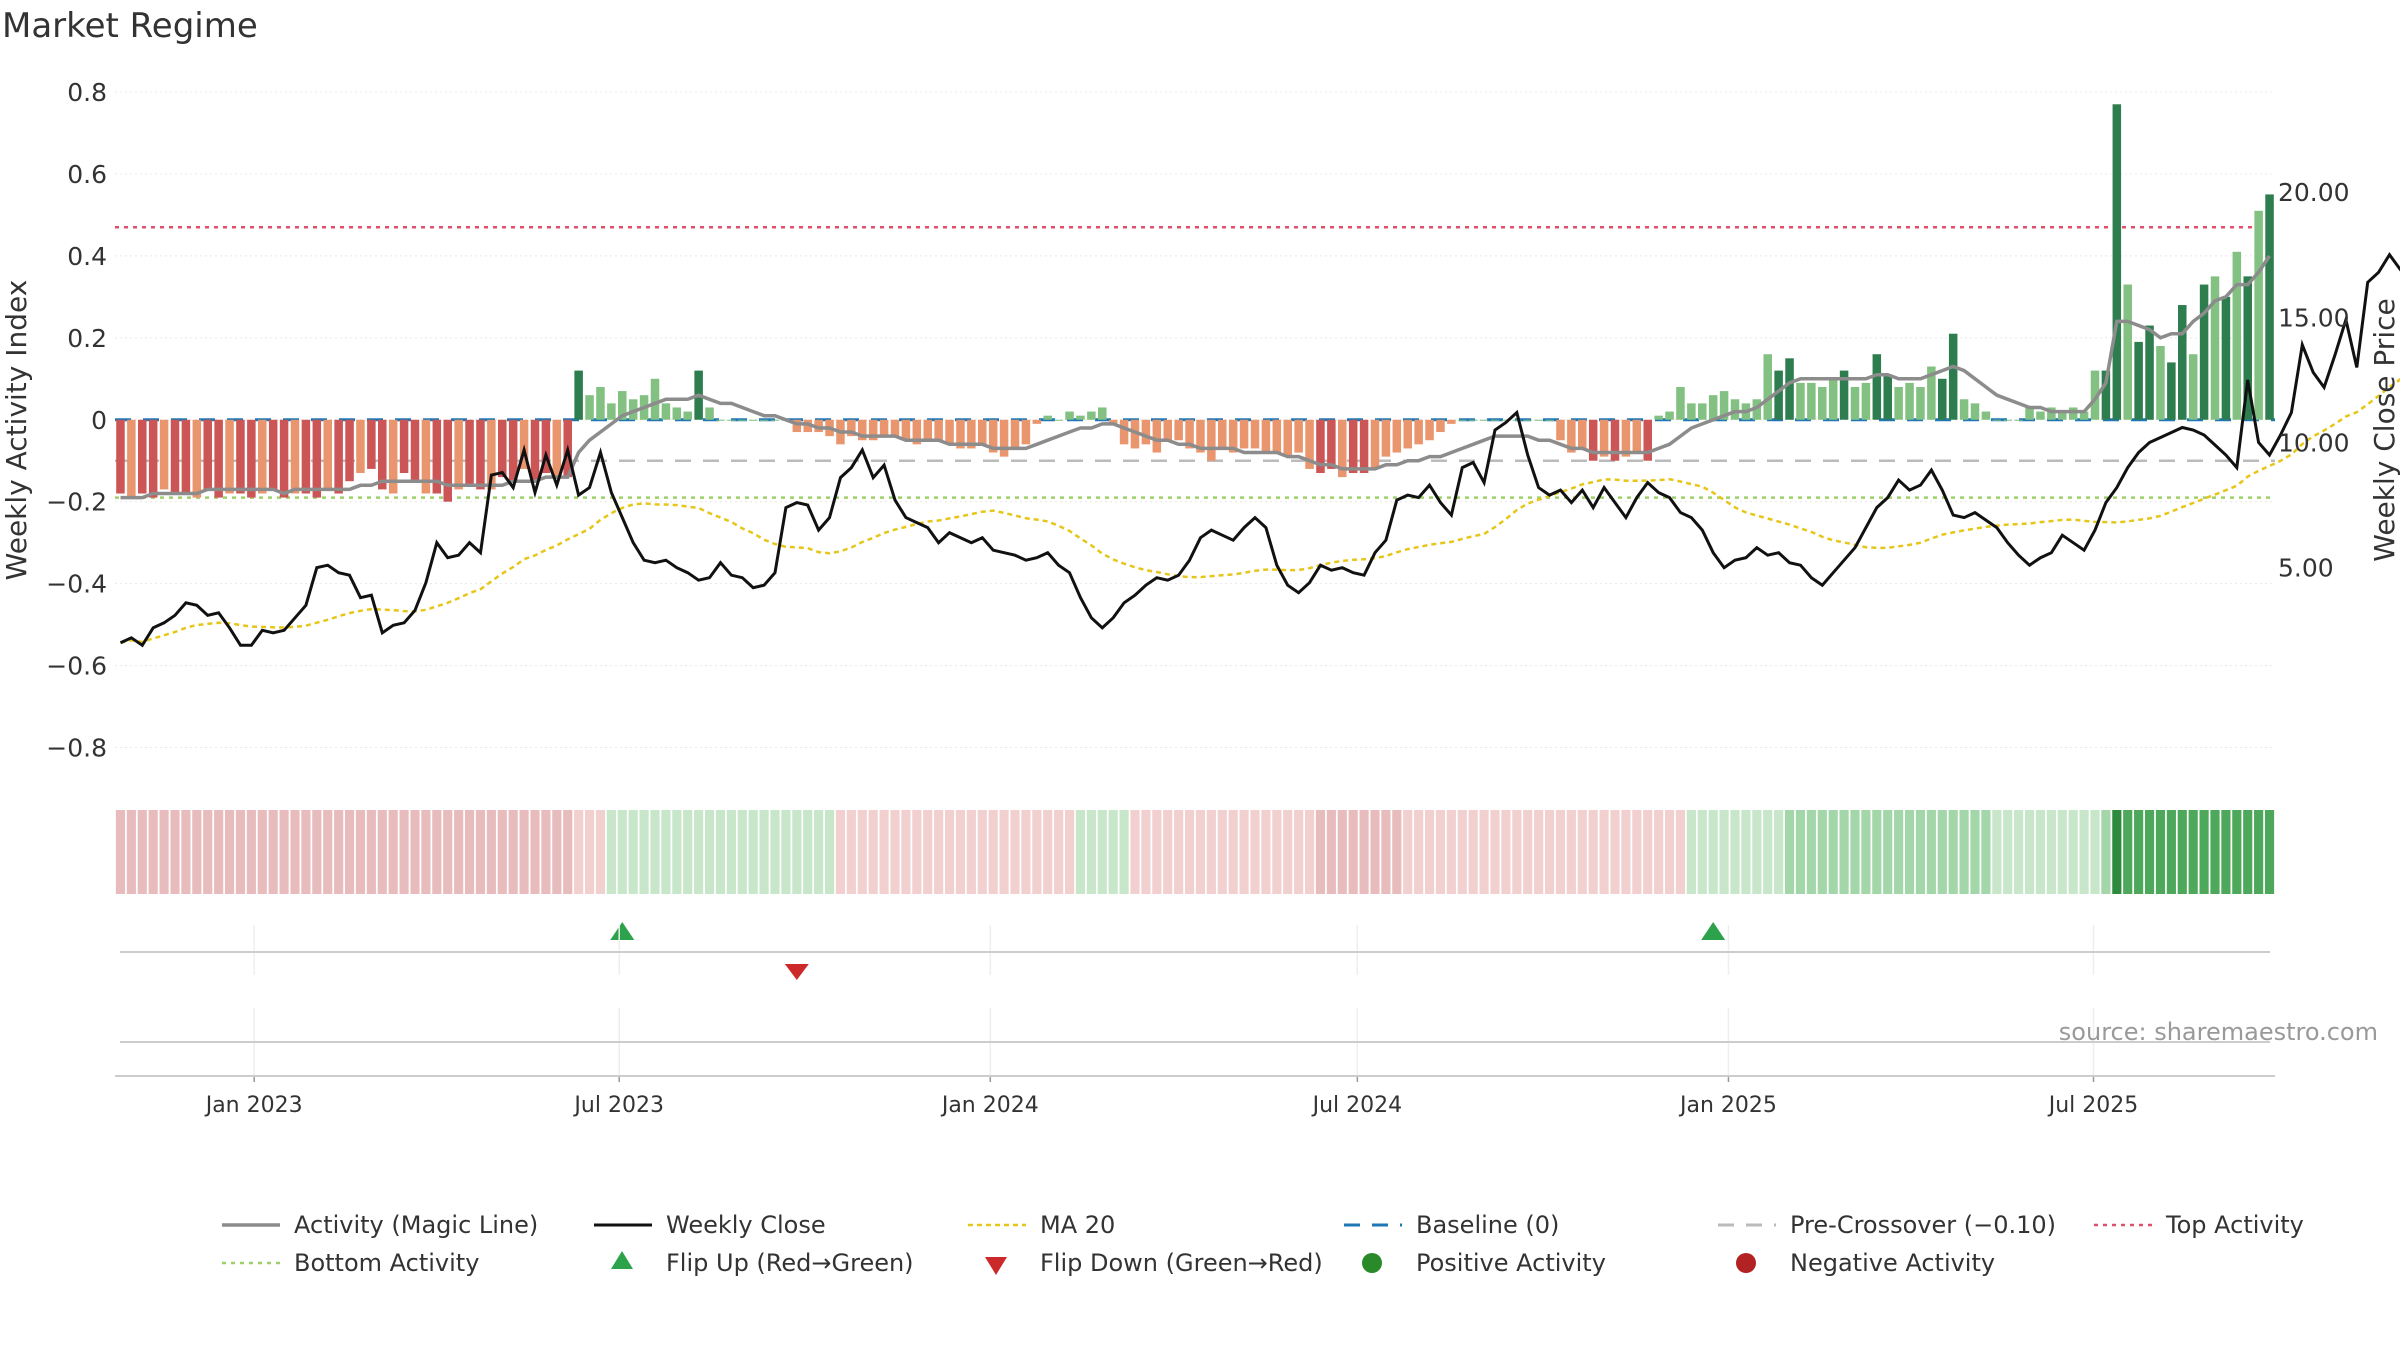 This screenshot has height=1350, width=2400. Describe the element at coordinates (1892, 1263) in the screenshot. I see `legend-label: Negative Activity` at that location.